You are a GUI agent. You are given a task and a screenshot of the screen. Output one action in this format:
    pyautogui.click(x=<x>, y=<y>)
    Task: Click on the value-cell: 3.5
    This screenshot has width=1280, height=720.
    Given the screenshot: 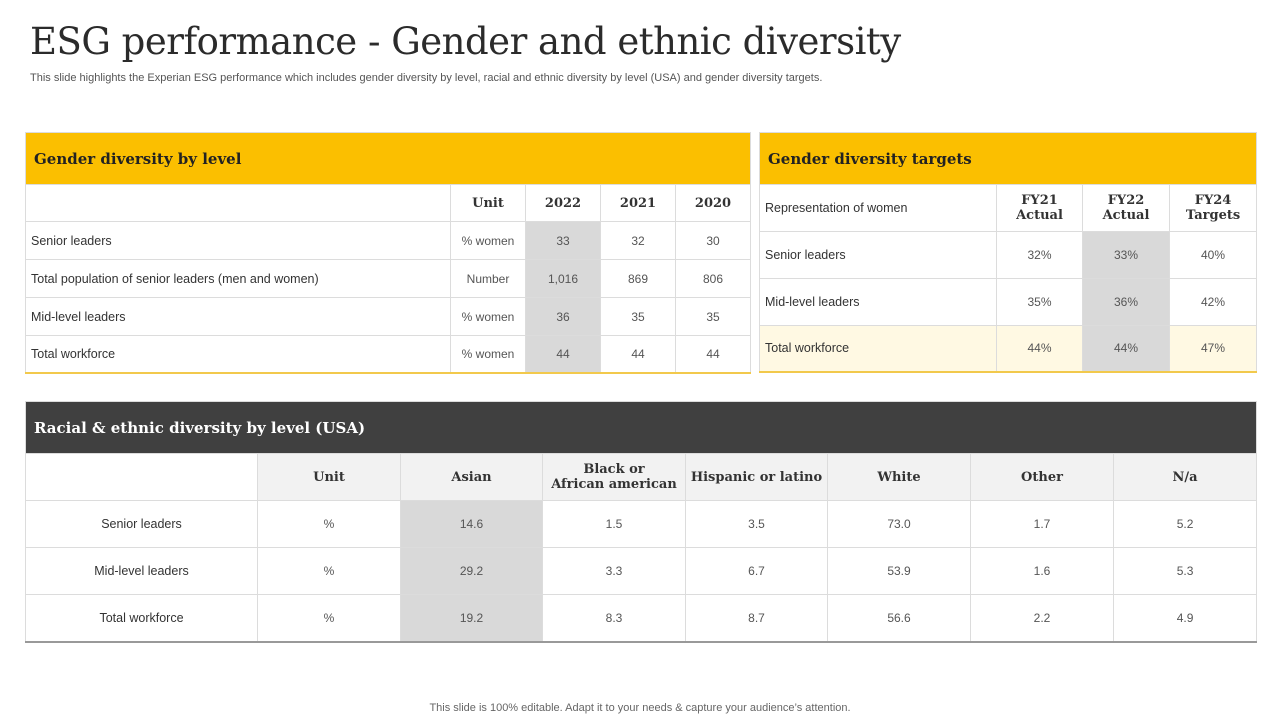 What is the action you would take?
    pyautogui.click(x=756, y=524)
    